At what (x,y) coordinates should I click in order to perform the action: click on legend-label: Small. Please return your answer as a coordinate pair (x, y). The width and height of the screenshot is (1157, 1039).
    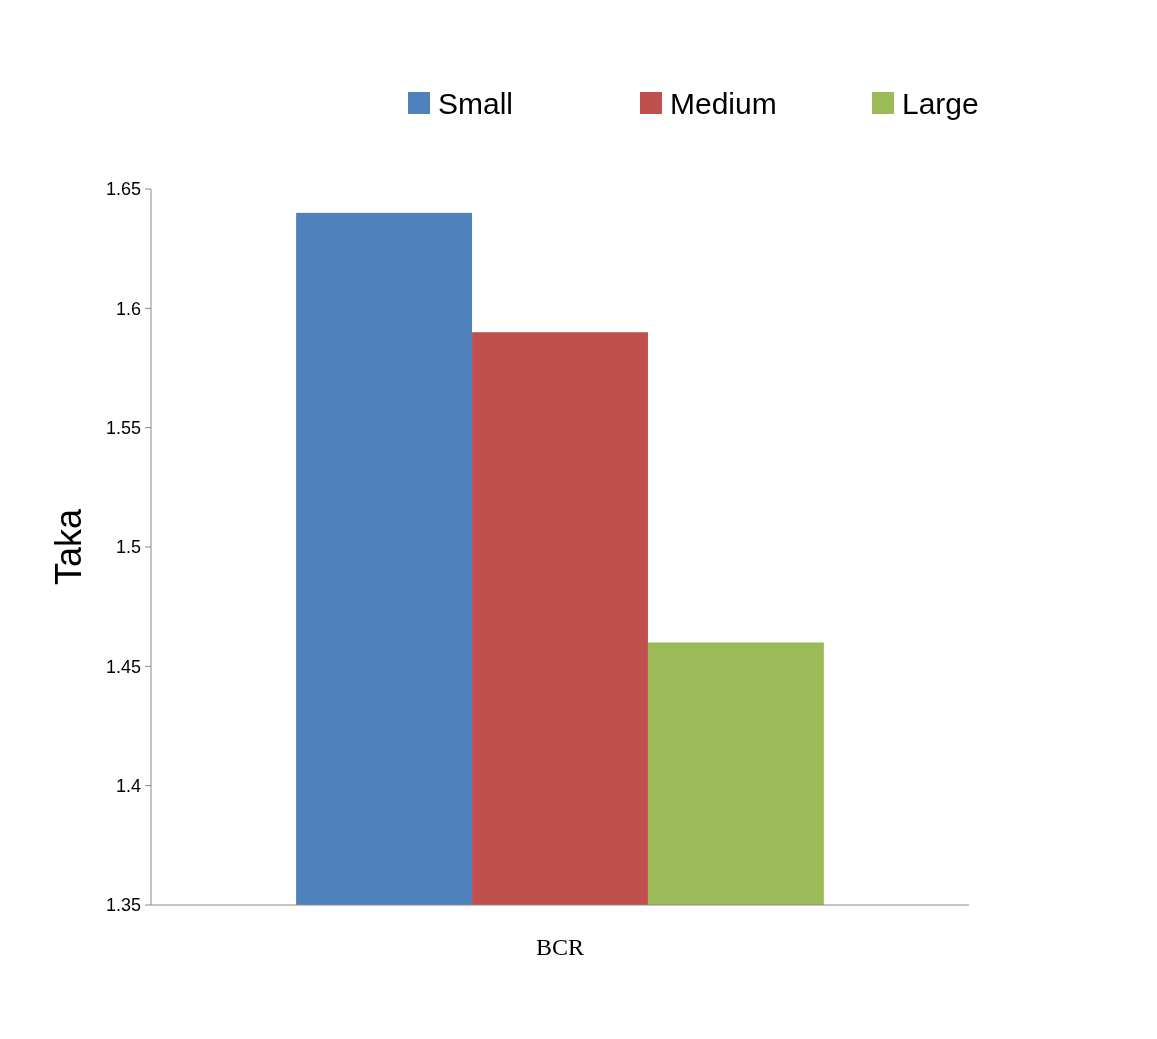
    Looking at the image, I should click on (476, 103).